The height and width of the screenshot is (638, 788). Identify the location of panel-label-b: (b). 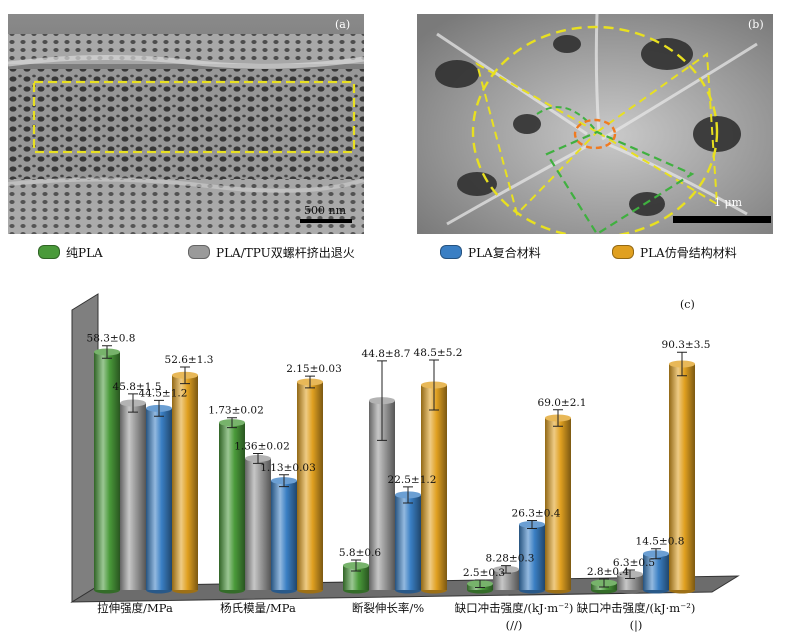
(756, 24).